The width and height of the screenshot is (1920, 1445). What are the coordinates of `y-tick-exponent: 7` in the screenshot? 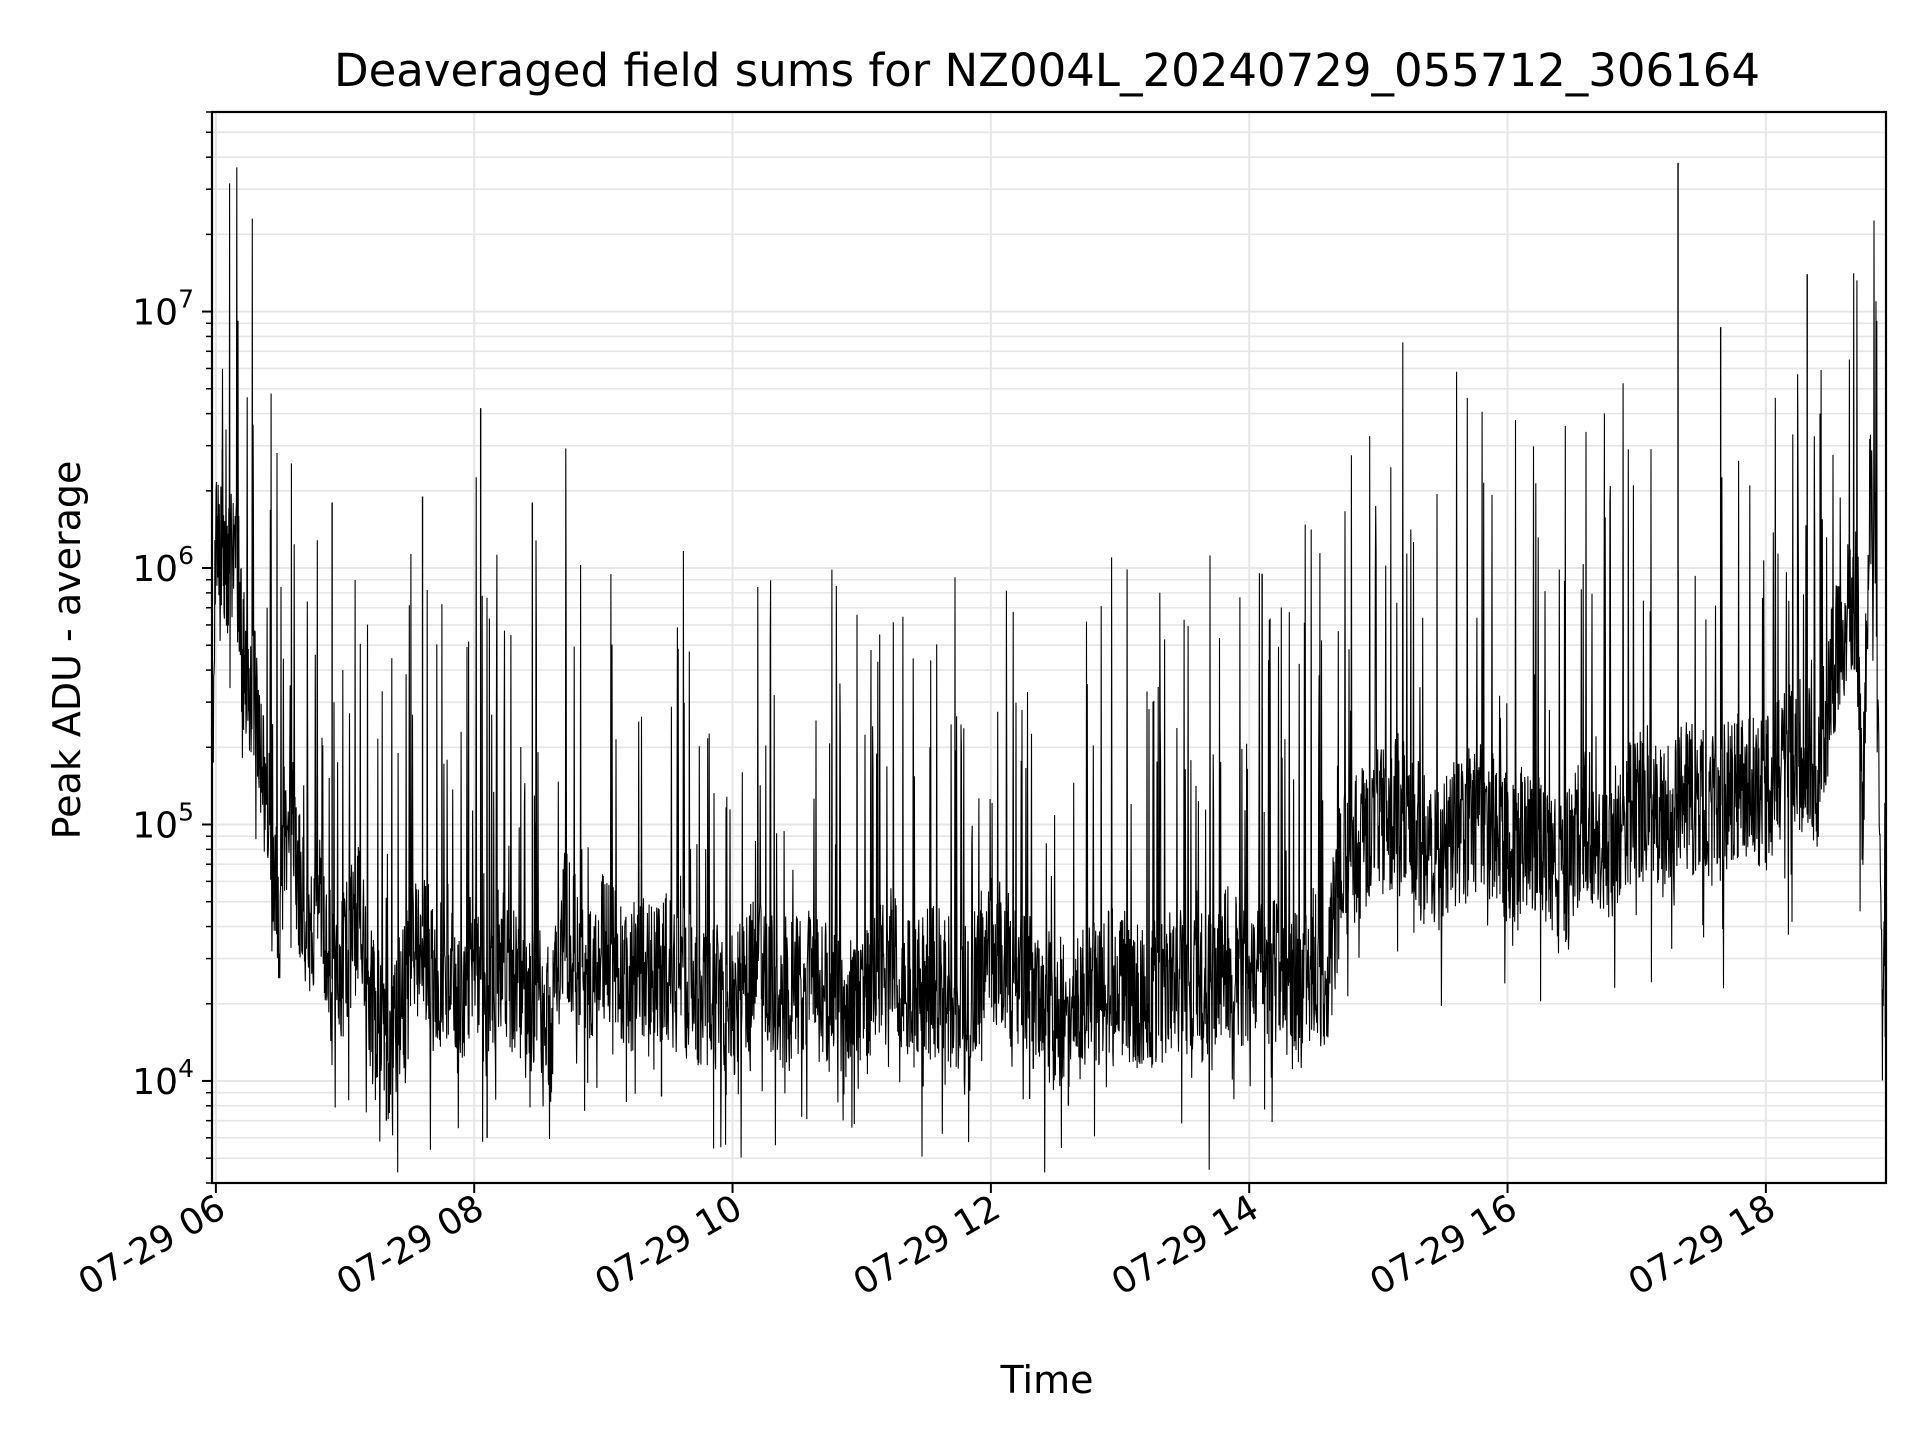 It's located at (186, 299).